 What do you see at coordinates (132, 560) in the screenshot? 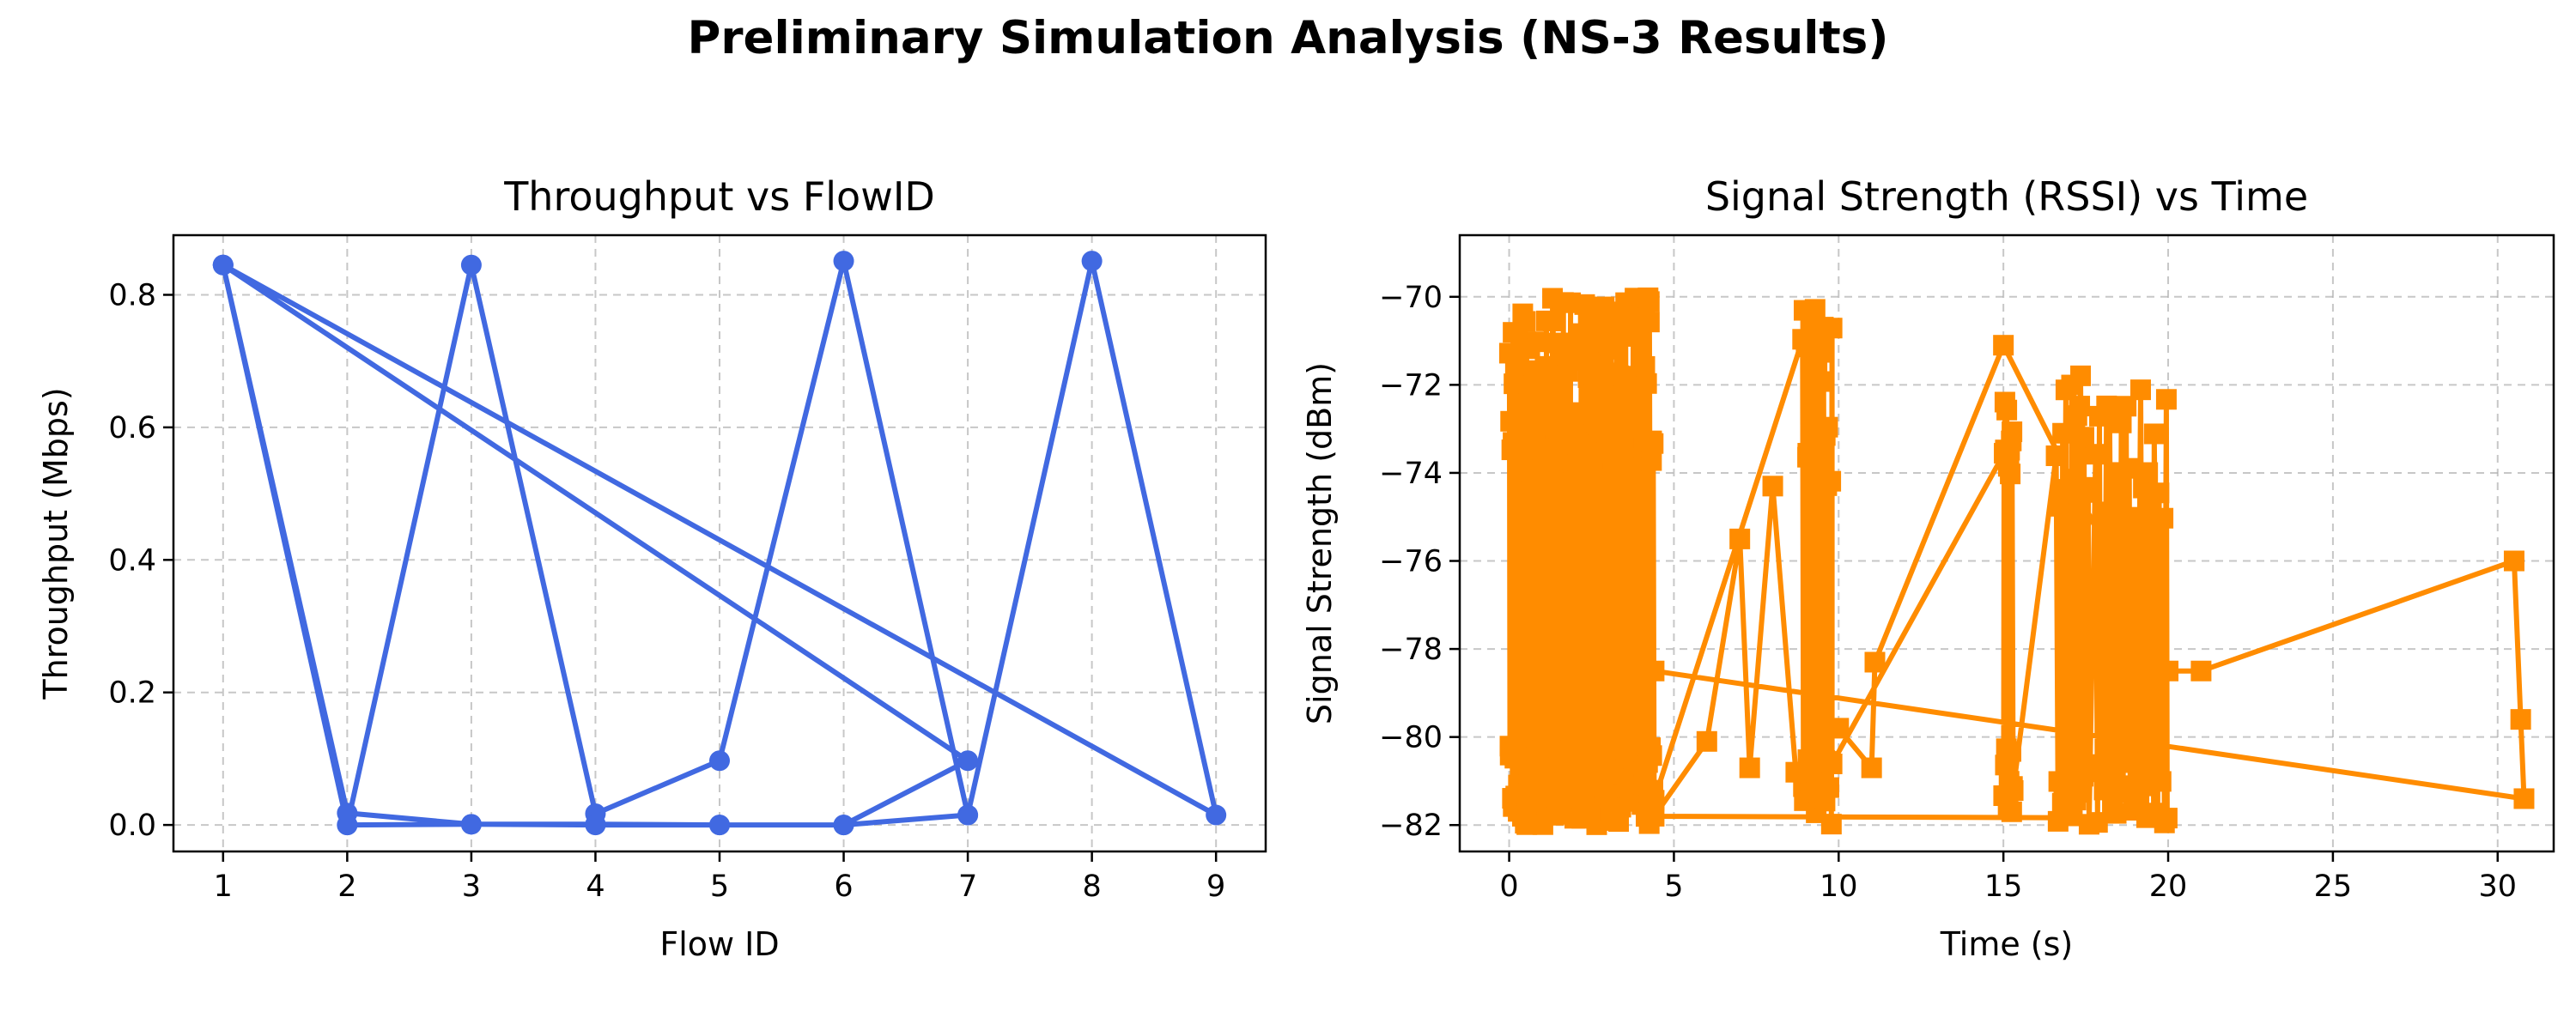
I see `throughput-y-tick-label: 0.4` at bounding box center [132, 560].